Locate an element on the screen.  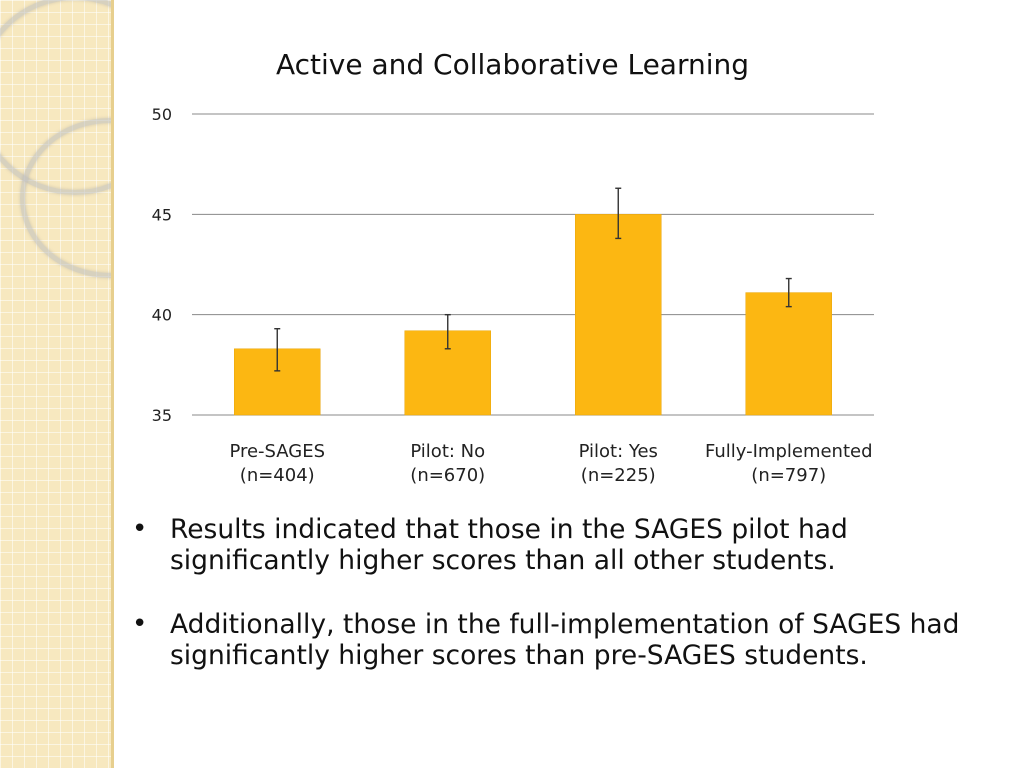
x-tick-label: (n=797) is located at coordinates (788, 475).